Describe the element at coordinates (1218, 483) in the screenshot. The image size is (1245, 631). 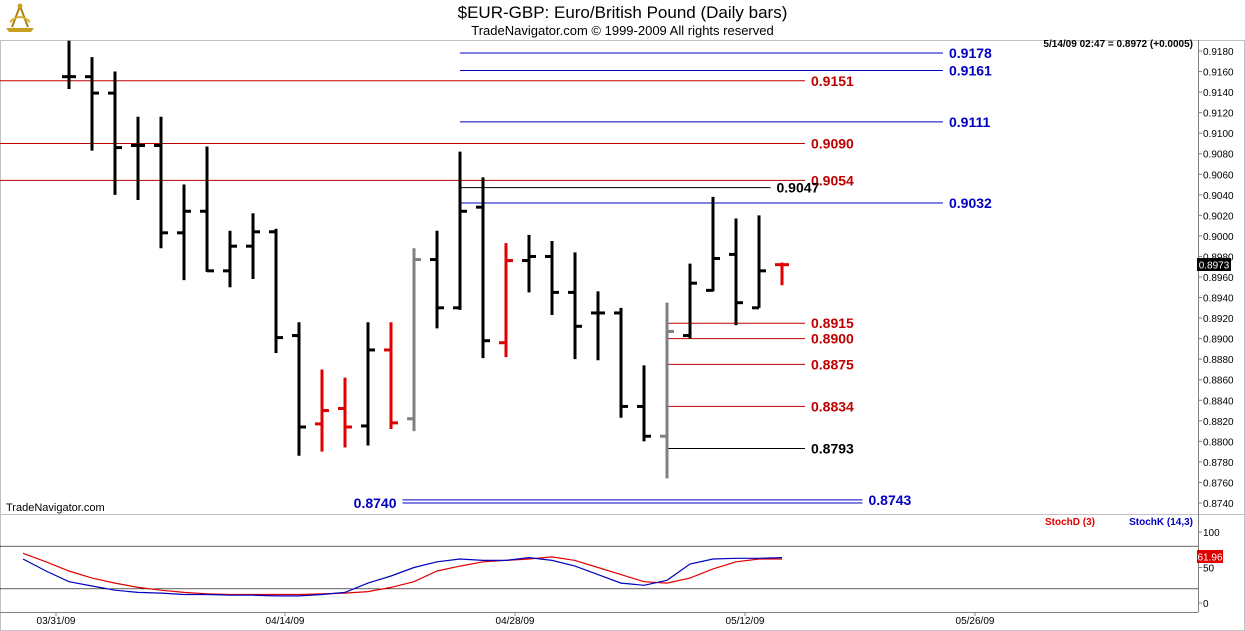
I see `price-tick-label: 0.8760` at that location.